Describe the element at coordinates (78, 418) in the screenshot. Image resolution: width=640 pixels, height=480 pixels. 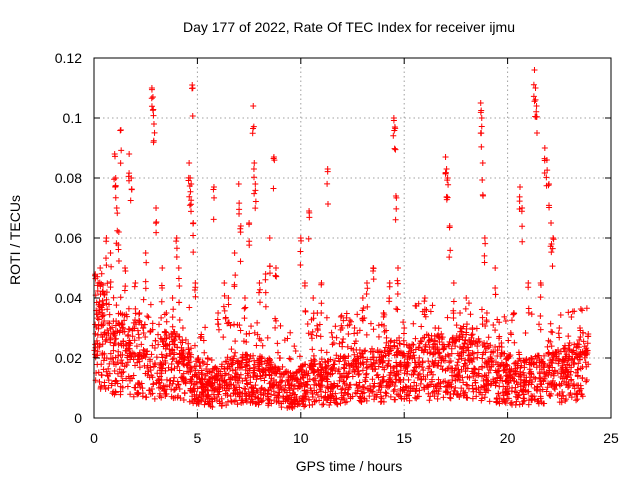
I see `y-tick-label: 0` at that location.